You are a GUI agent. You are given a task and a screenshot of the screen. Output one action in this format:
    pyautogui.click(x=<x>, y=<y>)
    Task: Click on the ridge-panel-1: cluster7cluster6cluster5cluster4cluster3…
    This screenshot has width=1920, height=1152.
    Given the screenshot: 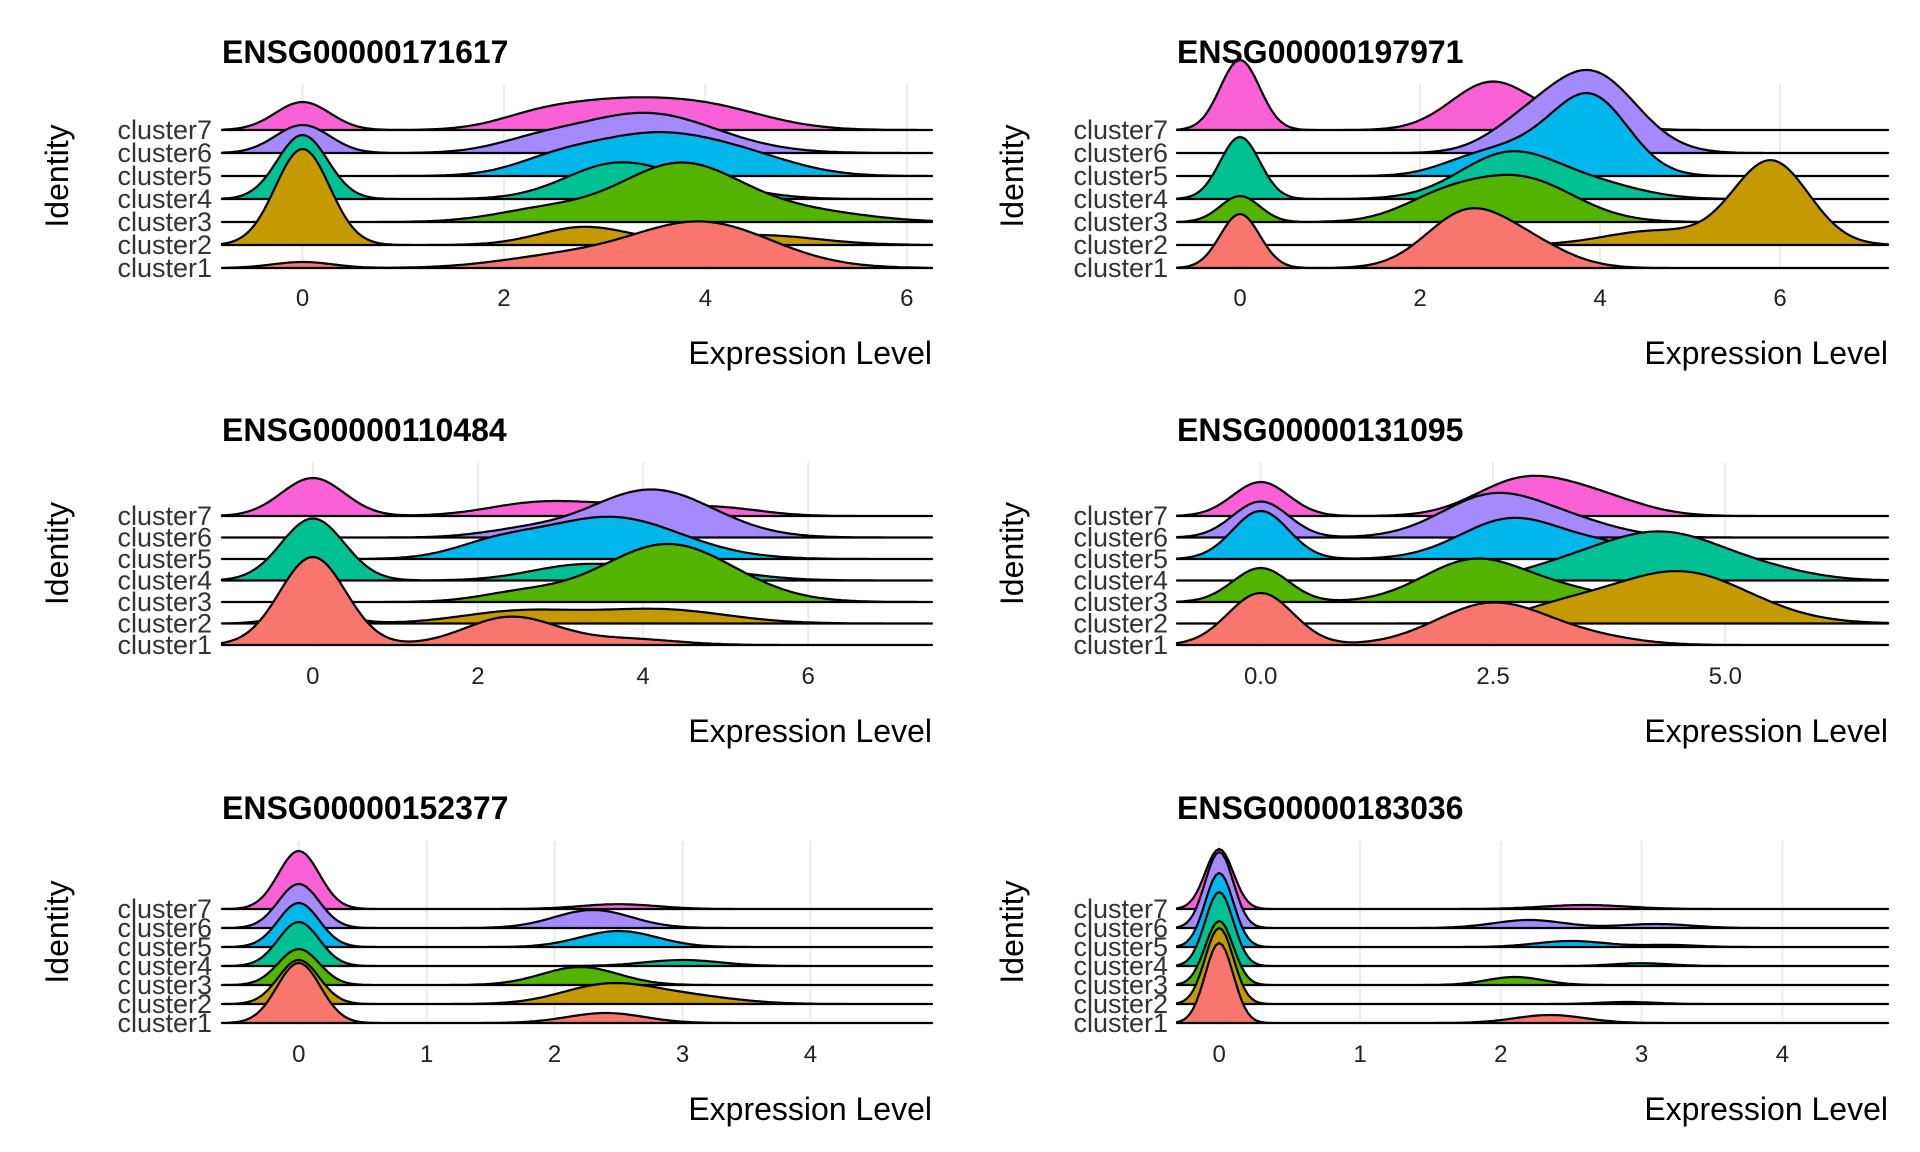 What is the action you would take?
    pyautogui.click(x=486, y=202)
    